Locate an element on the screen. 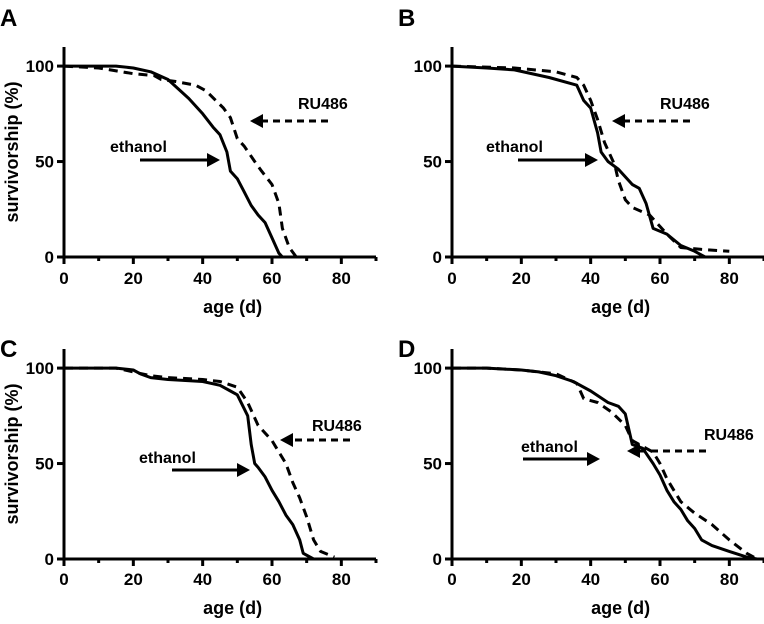  panel-letter: C is located at coordinates (8, 349).